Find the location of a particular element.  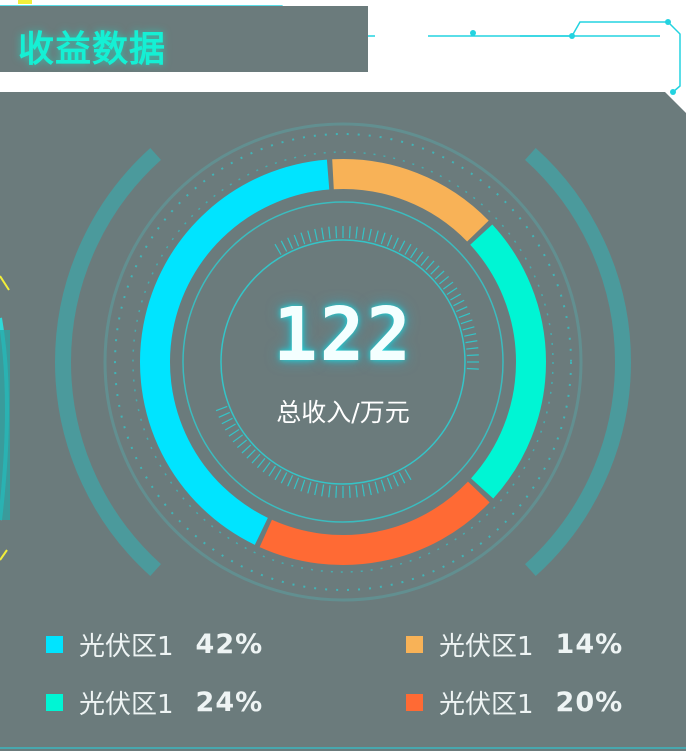

legend-item: 光伏区1 24% is located at coordinates (154, 702).